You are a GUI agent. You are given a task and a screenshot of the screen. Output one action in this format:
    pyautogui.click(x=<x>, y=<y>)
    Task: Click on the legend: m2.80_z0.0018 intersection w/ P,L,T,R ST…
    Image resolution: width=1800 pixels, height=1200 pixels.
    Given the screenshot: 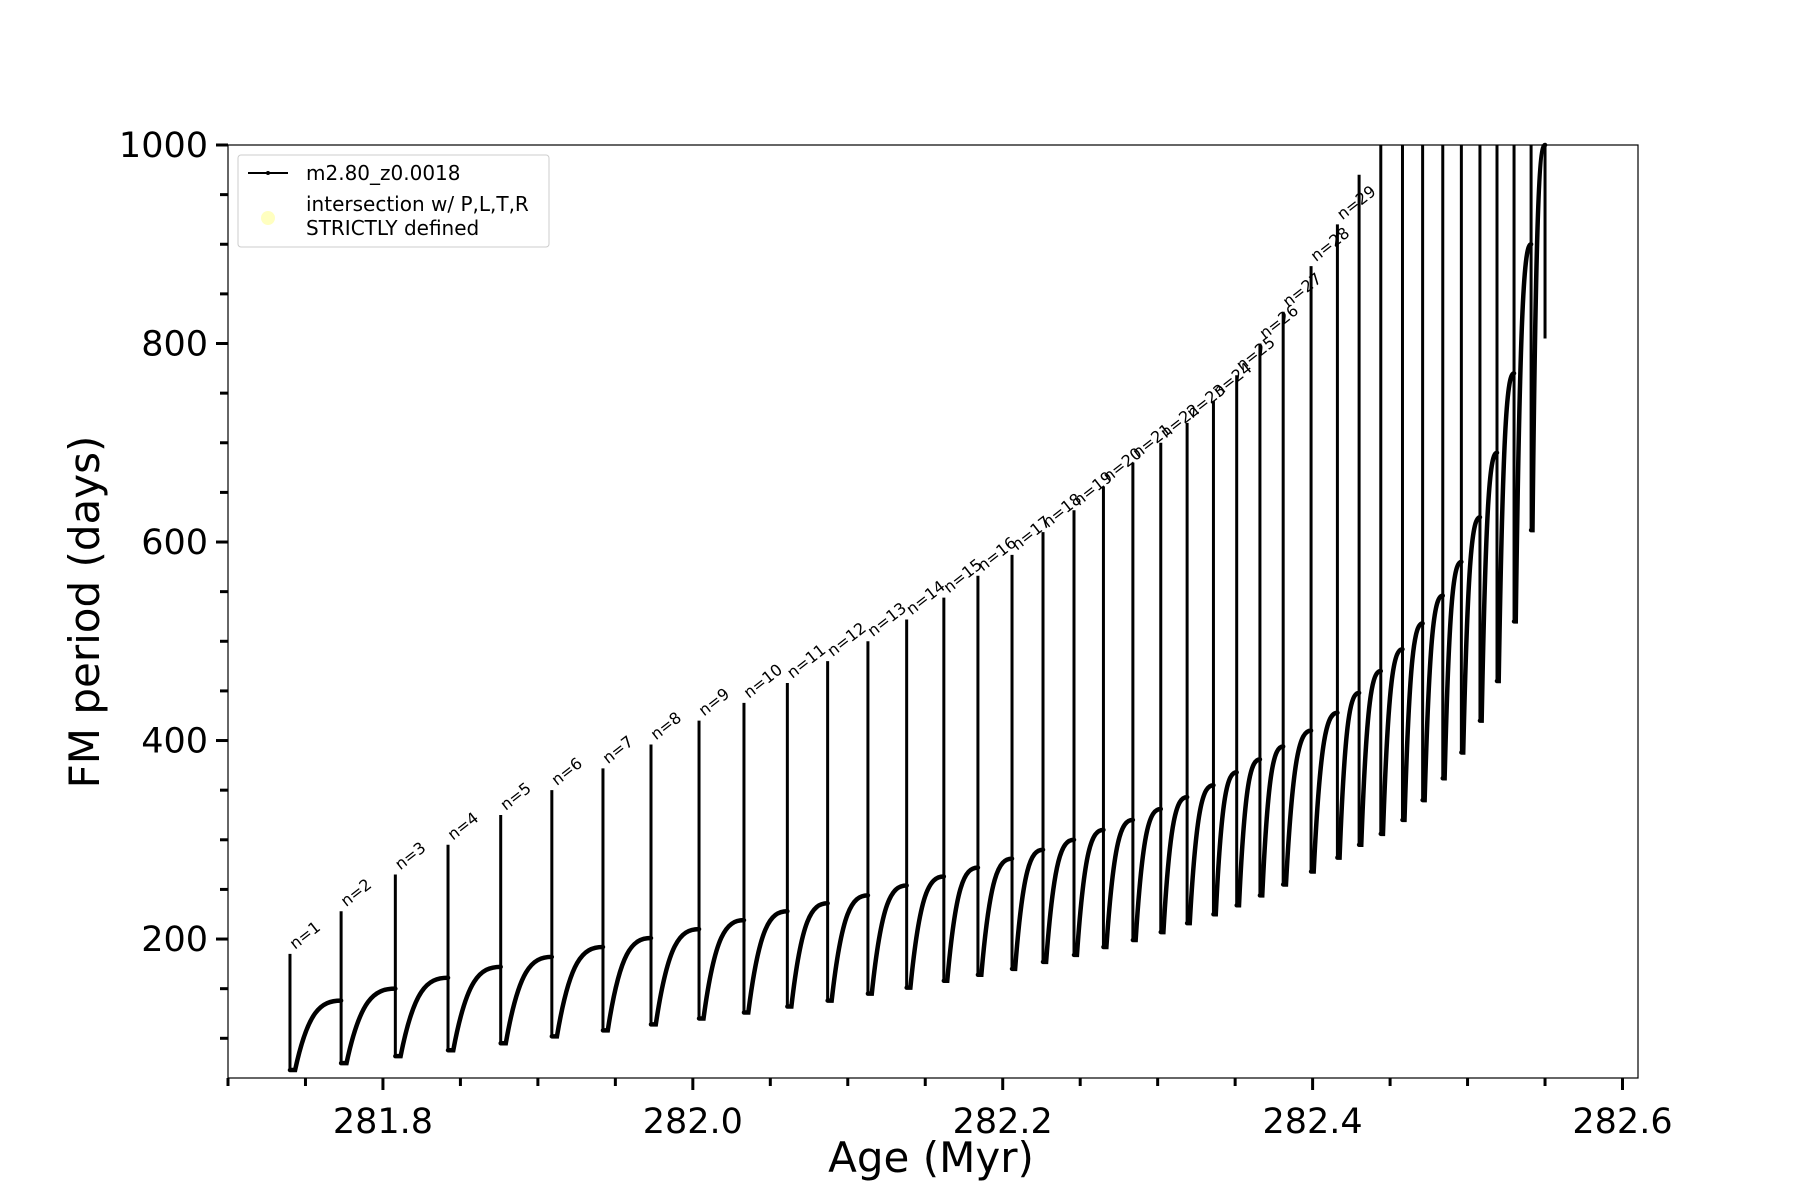 What is the action you would take?
    pyautogui.click(x=393, y=201)
    